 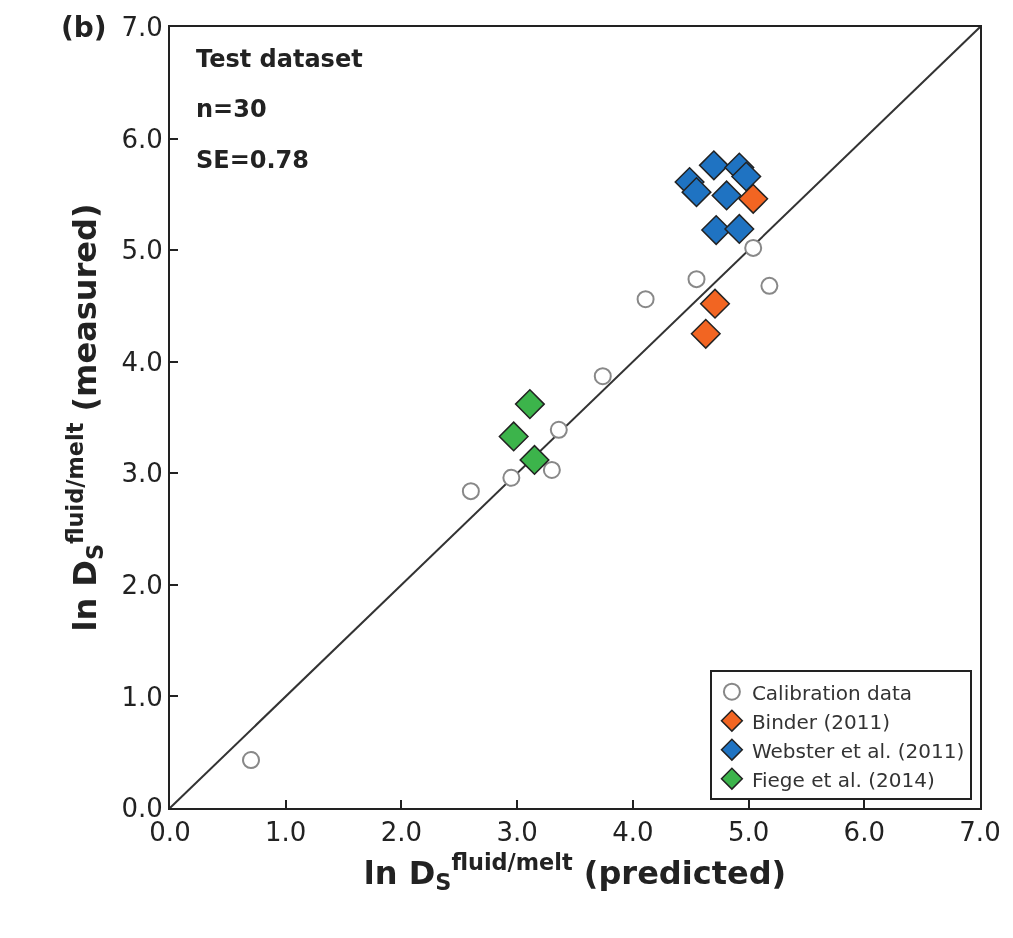 I want to click on y-tick-label: 6.0, so click(x=142, y=138).